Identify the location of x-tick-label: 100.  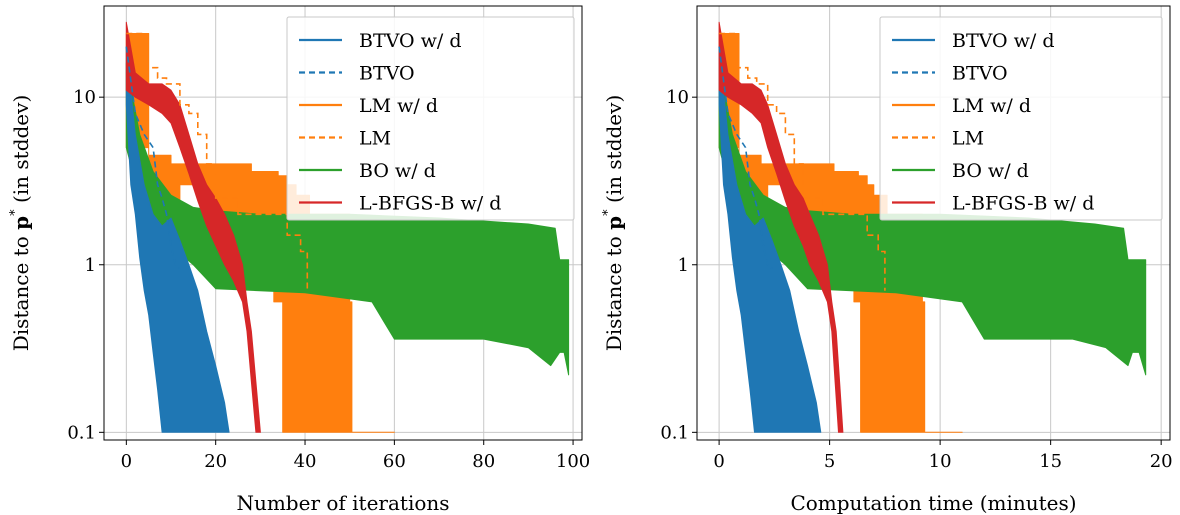
(573, 461).